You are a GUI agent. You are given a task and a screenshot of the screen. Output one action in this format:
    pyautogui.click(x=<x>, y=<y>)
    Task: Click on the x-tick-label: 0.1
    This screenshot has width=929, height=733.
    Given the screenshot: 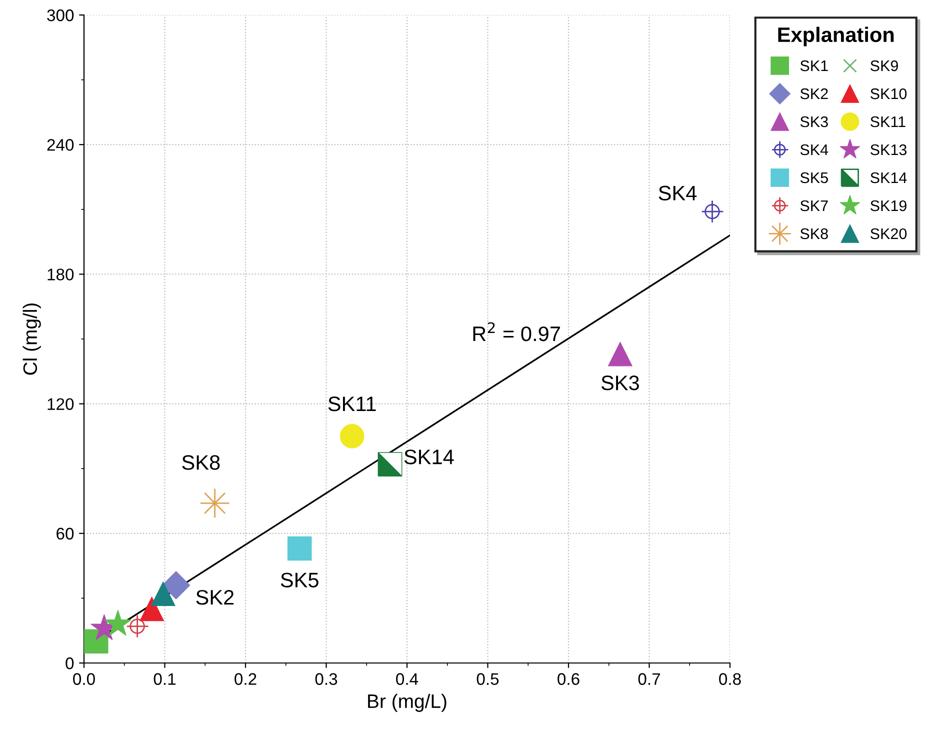 What is the action you would take?
    pyautogui.click(x=165, y=679)
    